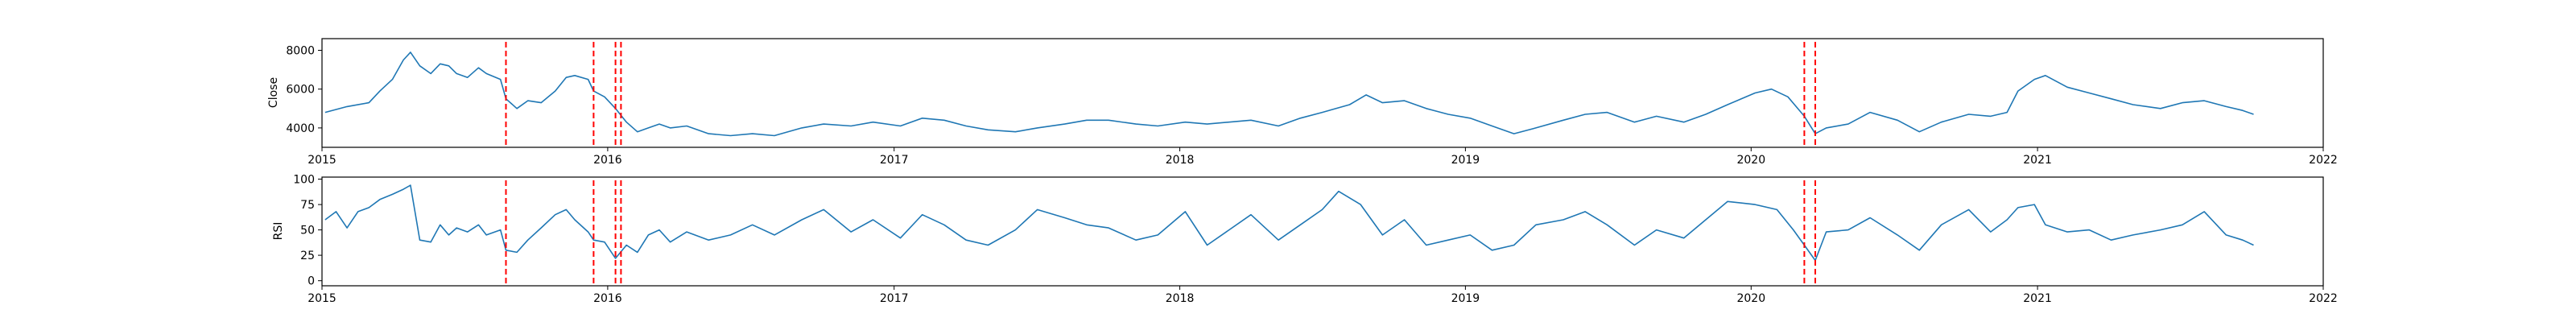 The width and height of the screenshot is (2576, 322). Describe the element at coordinates (2323, 160) in the screenshot. I see `close-x-tick-label: 2022` at that location.